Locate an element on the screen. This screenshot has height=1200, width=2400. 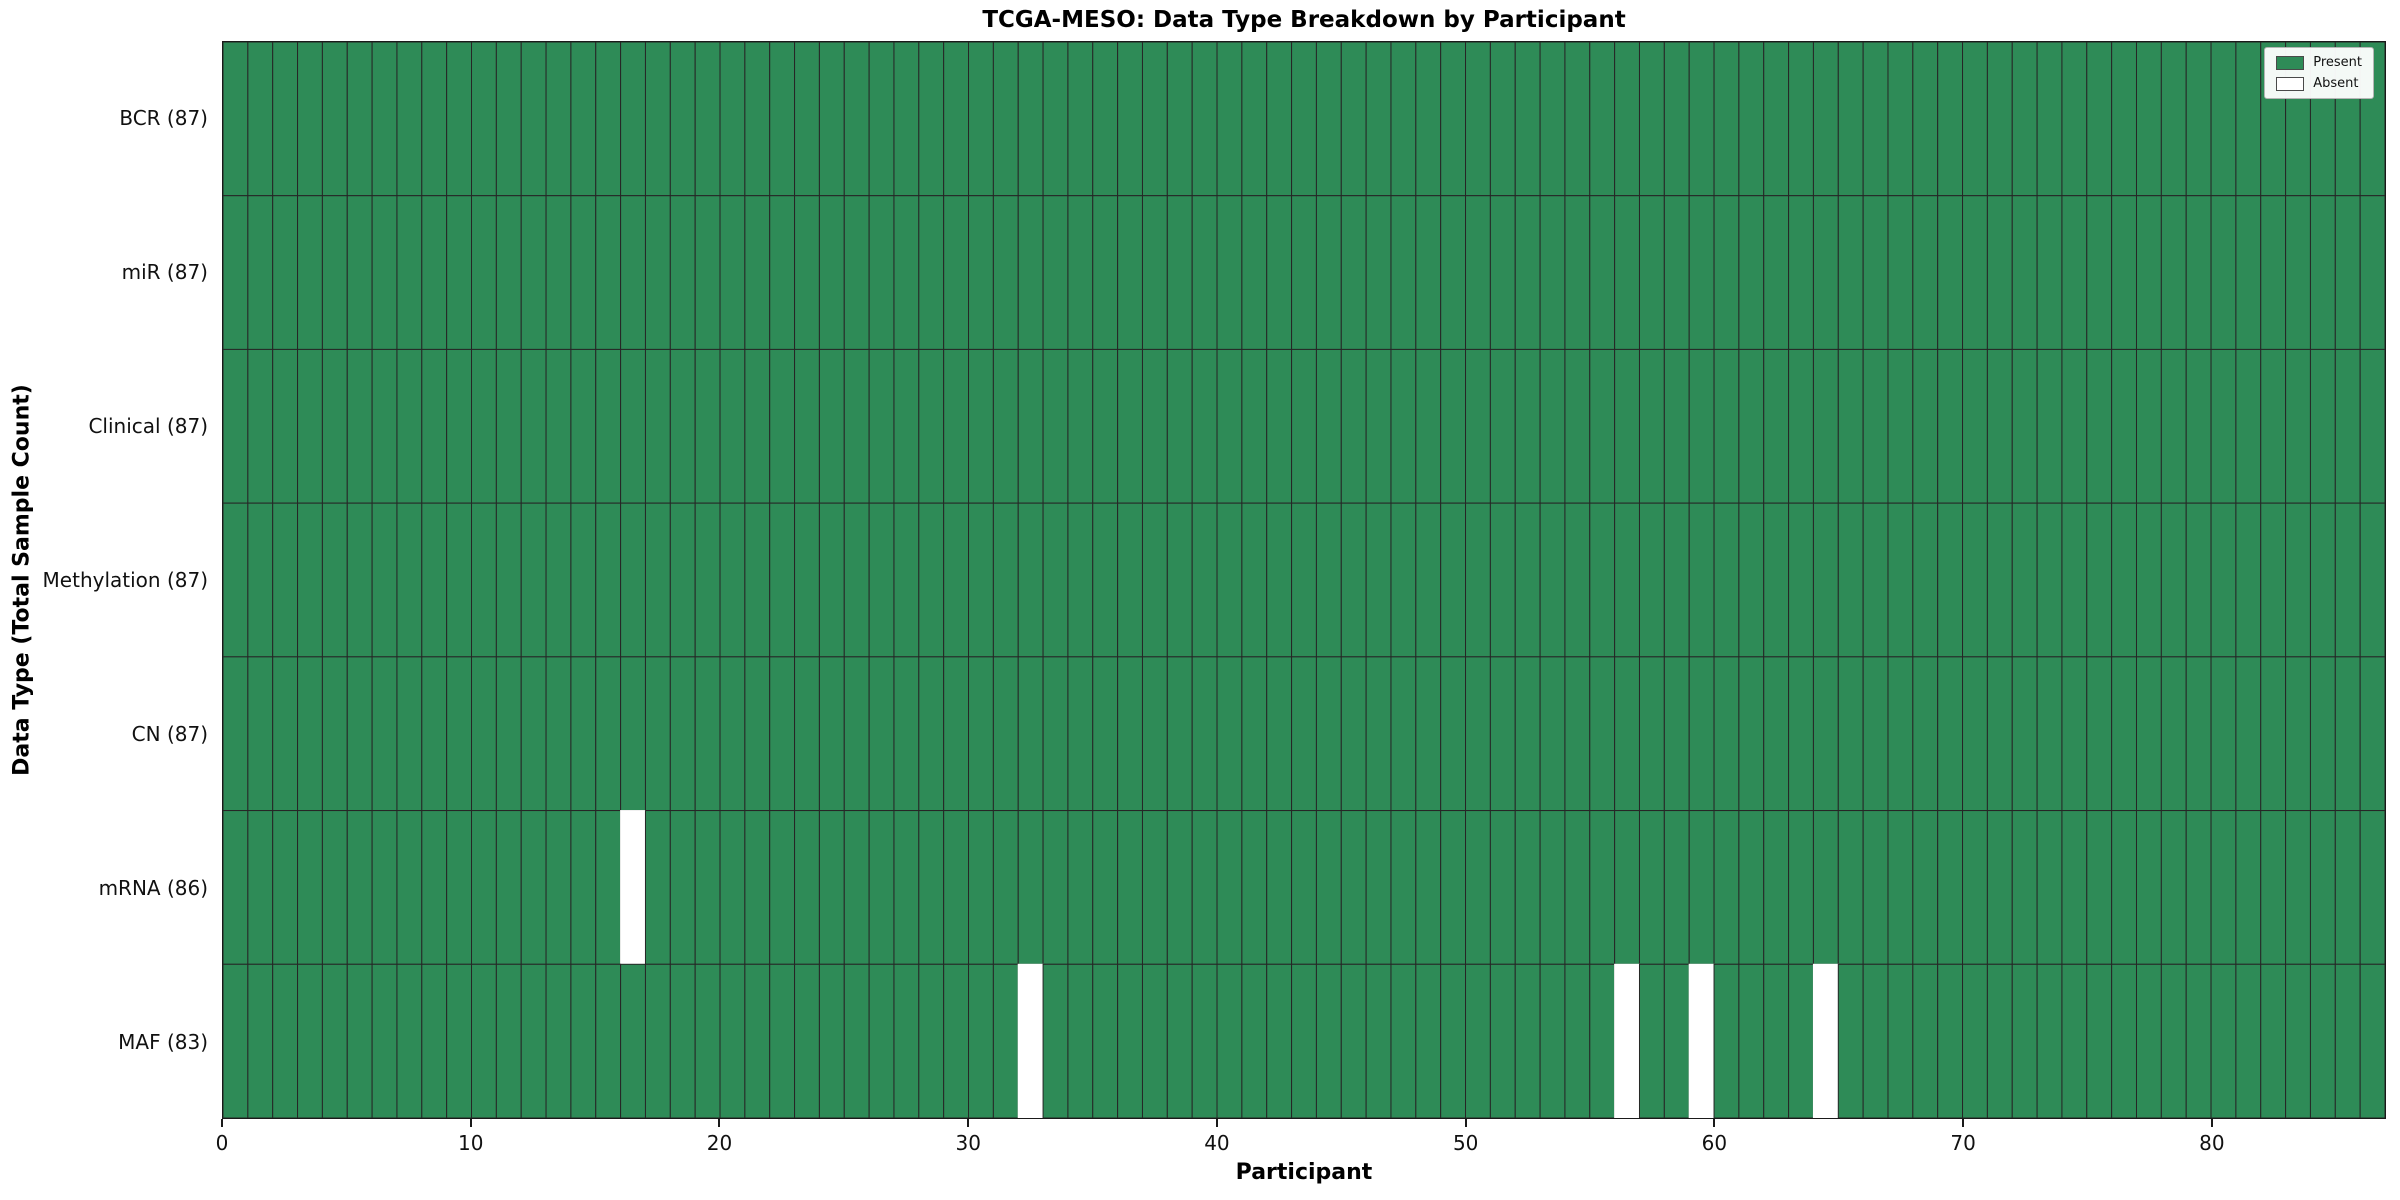
legend-entry-absent: Absent is located at coordinates (2319, 83).